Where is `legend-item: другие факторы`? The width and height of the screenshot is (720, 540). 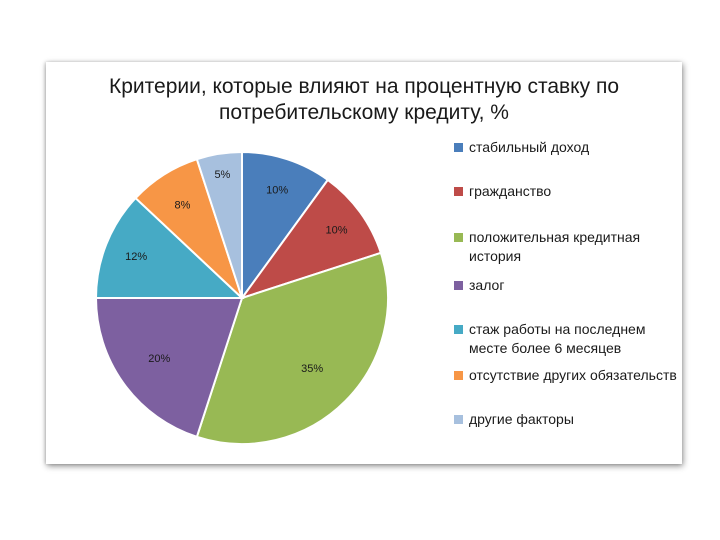
legend-item: другие факторы is located at coordinates (567, 419).